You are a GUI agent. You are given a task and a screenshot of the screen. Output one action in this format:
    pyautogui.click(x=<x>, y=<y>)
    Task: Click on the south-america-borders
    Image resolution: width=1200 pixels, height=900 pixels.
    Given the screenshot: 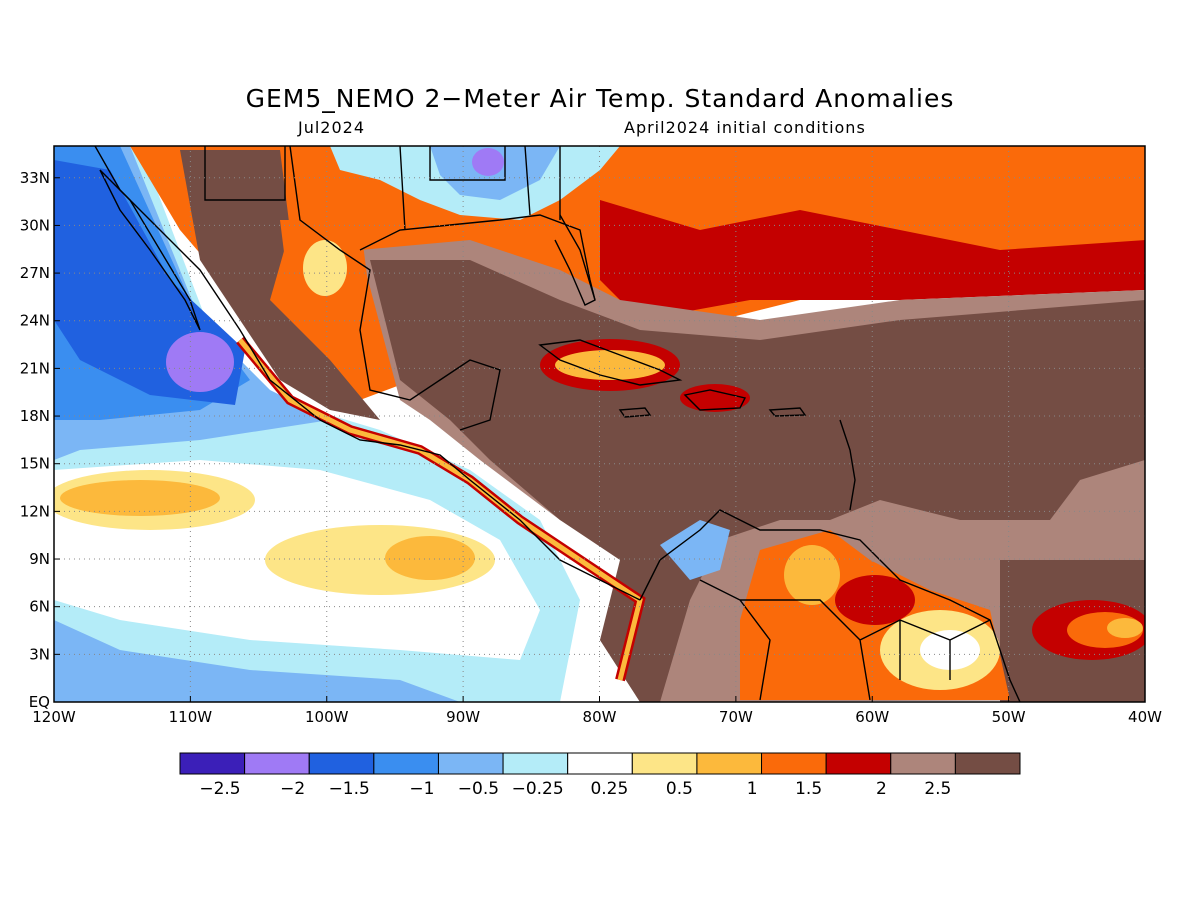 What is the action you would take?
    pyautogui.click(x=845, y=640)
    